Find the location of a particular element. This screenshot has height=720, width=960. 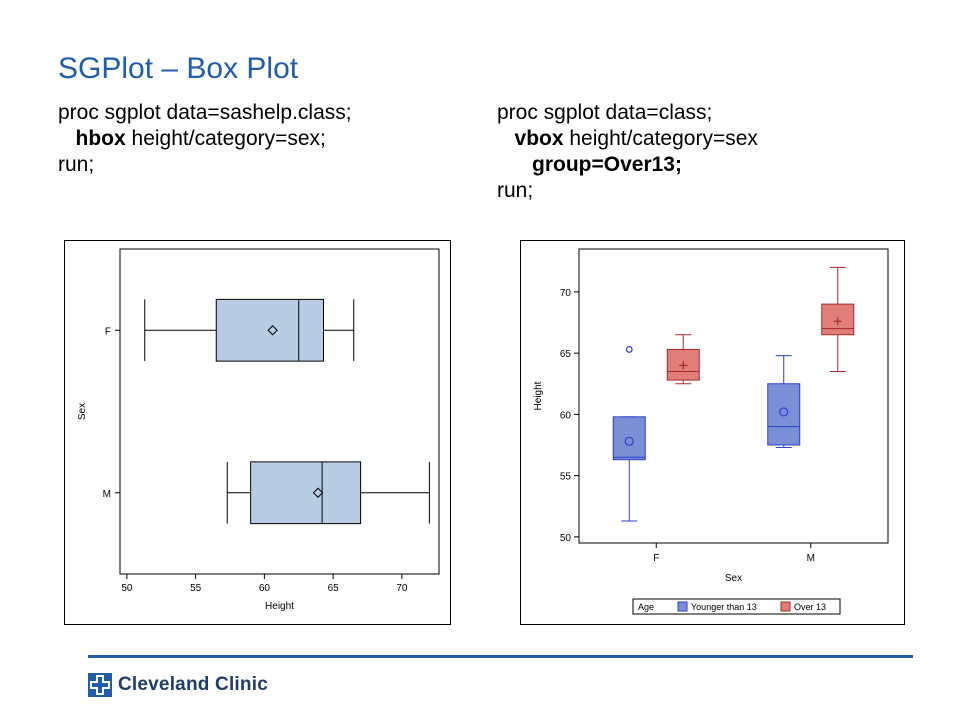

right-code-group-option: group=Over13; is located at coordinates (607, 164).